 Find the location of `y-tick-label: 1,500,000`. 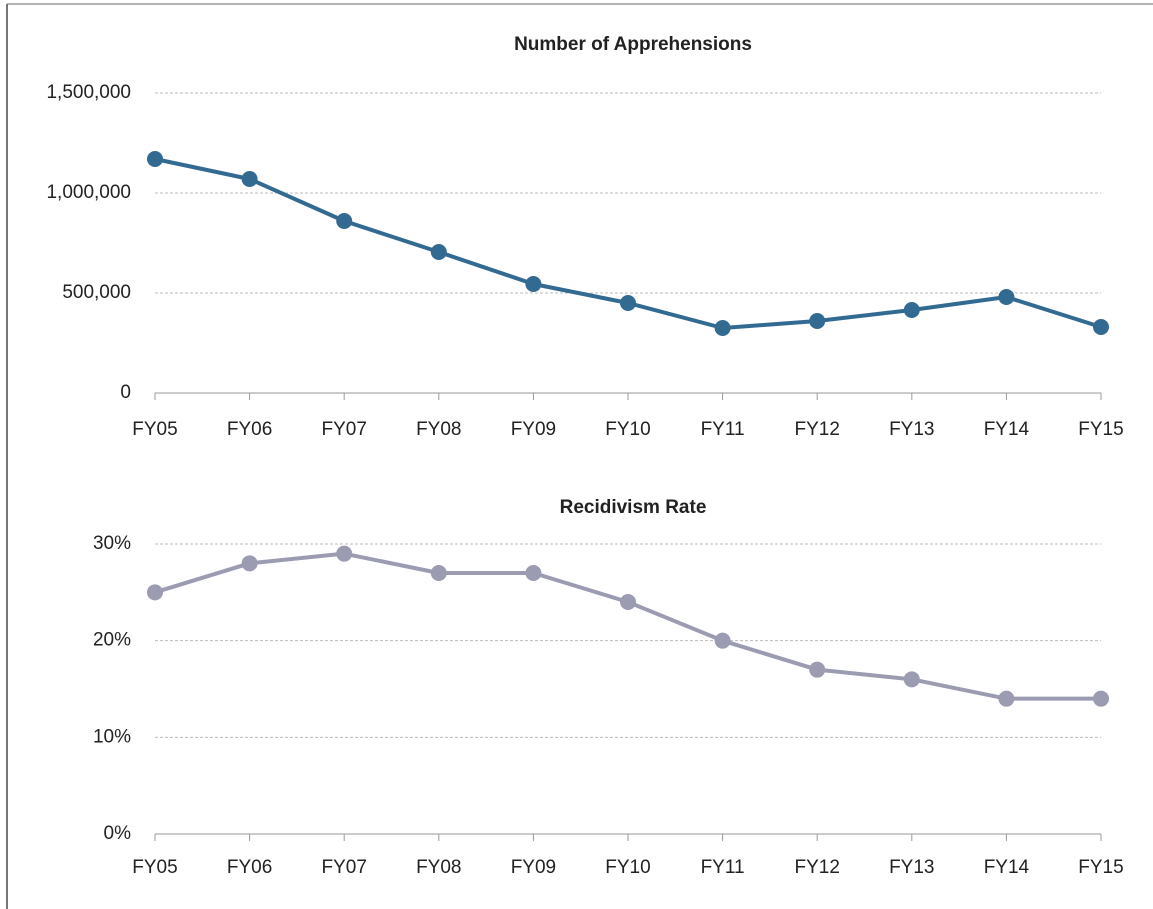

y-tick-label: 1,500,000 is located at coordinates (88, 92).